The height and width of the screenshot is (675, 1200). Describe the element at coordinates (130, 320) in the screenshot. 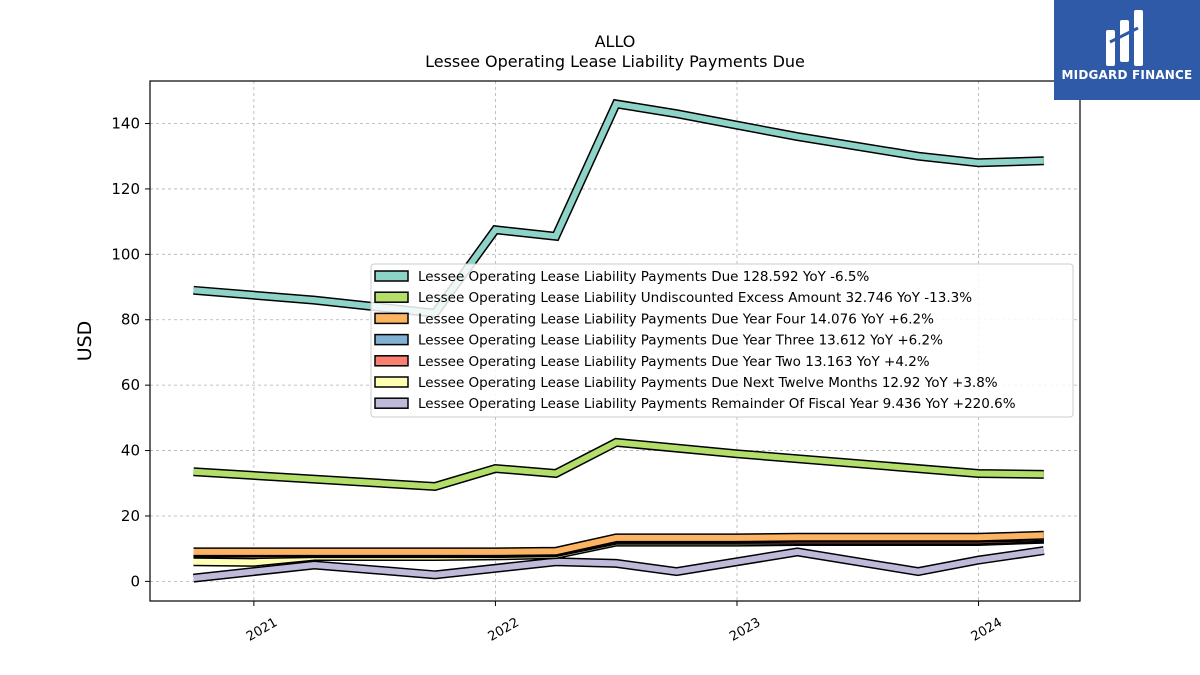

I see `y-tick-label: 80` at that location.